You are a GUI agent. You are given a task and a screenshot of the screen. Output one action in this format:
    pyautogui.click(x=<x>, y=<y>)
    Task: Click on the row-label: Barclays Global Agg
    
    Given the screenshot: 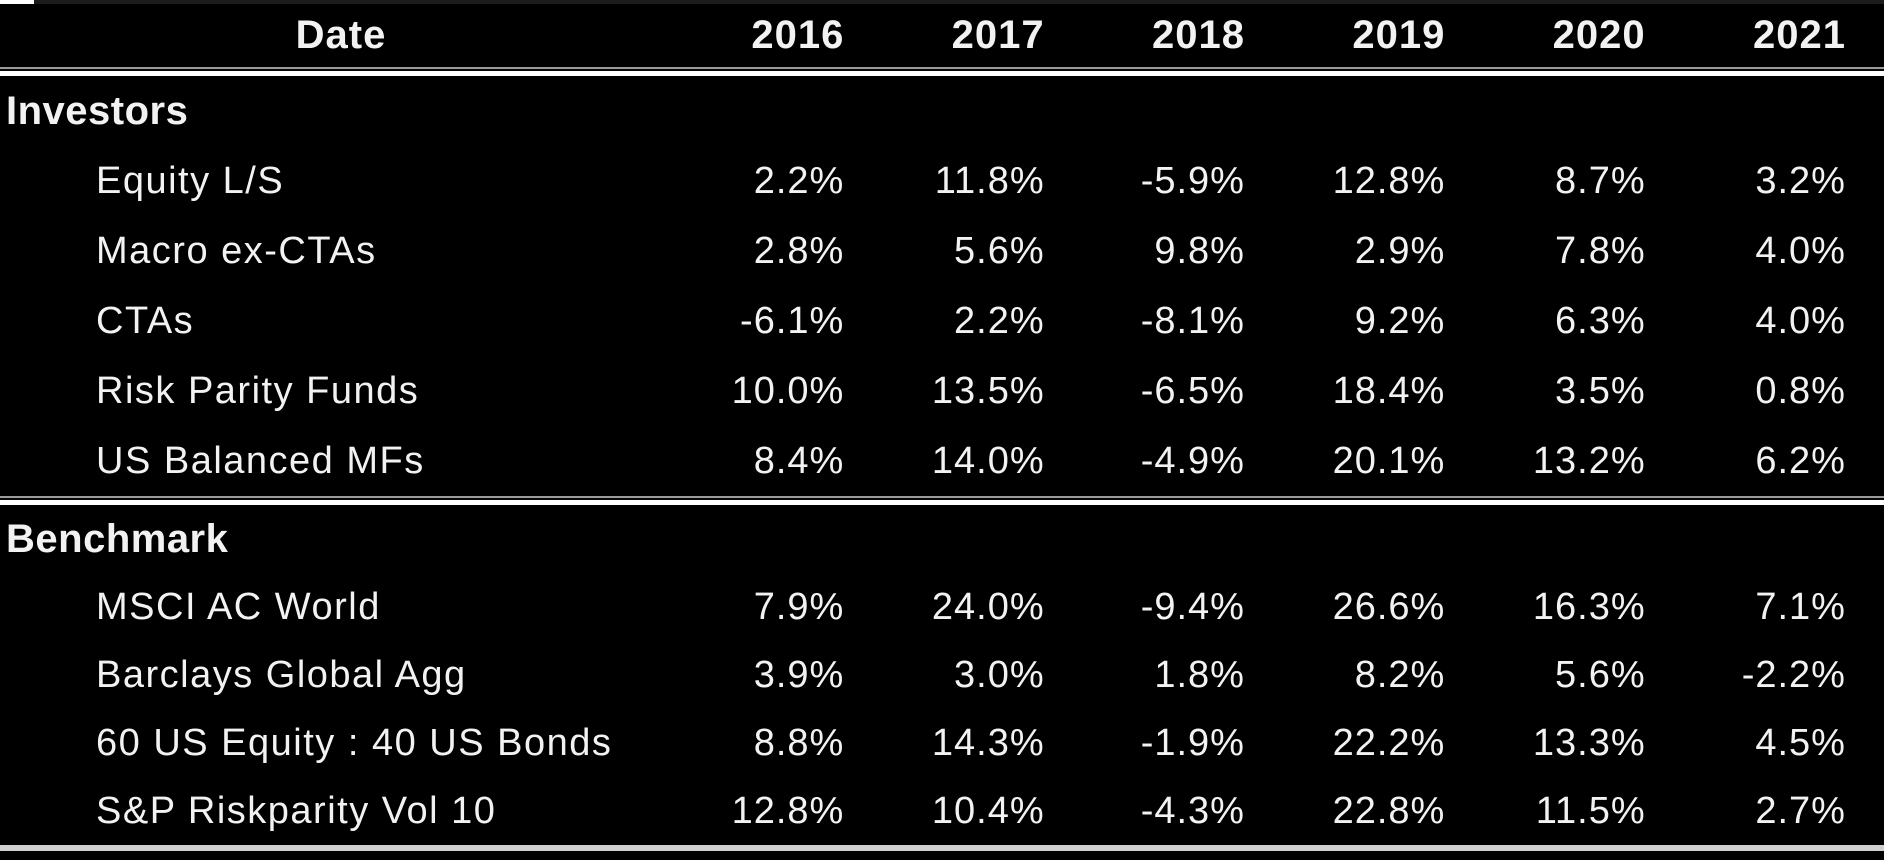 What is the action you would take?
    pyautogui.click(x=281, y=674)
    